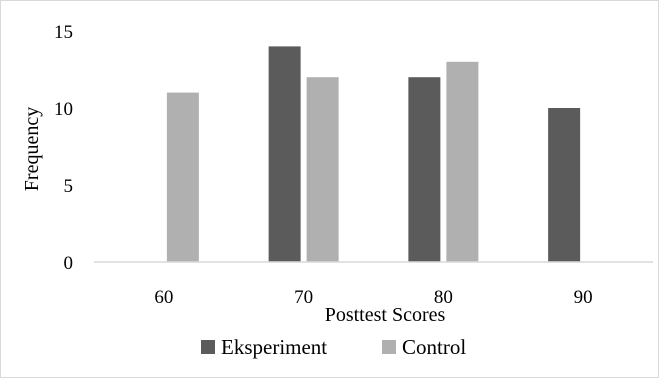 The image size is (659, 378). What do you see at coordinates (434, 347) in the screenshot?
I see `legend-label-control: Control` at bounding box center [434, 347].